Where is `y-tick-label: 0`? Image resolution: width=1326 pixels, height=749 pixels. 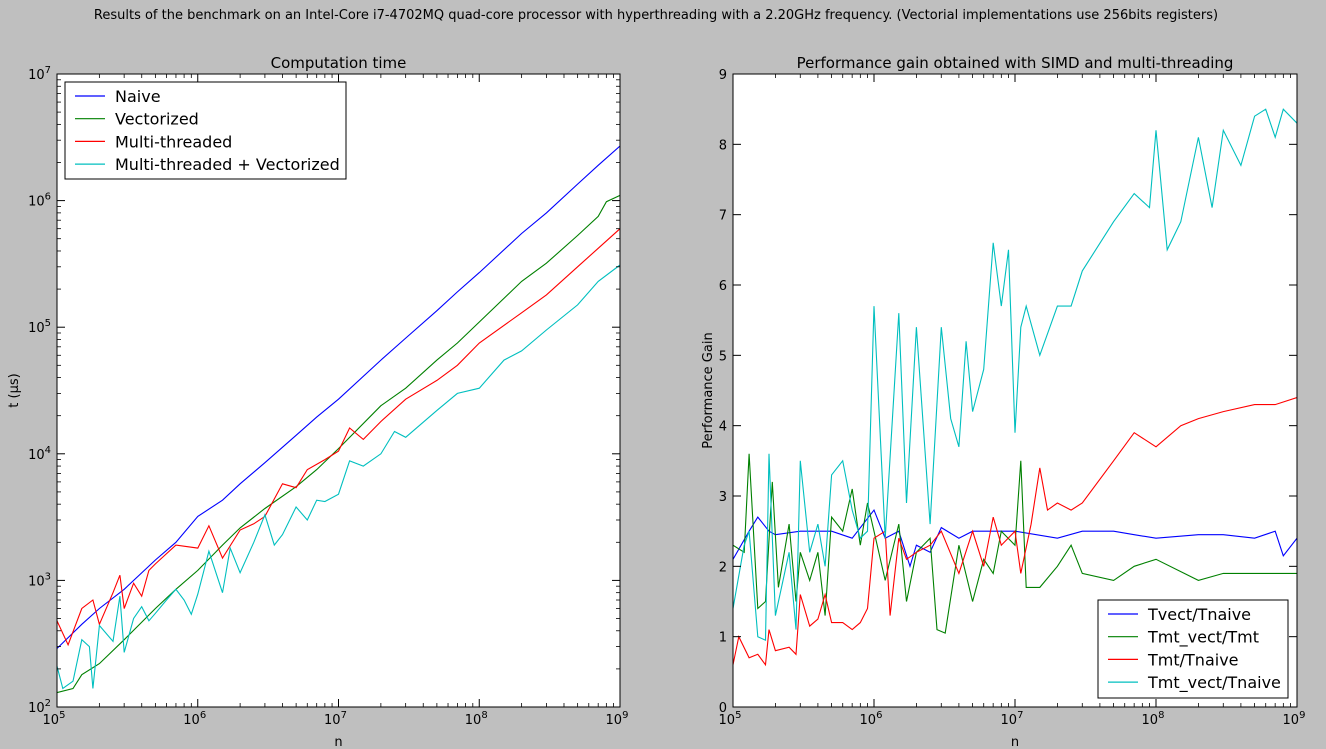
y-tick-label: 0 is located at coordinates (723, 708).